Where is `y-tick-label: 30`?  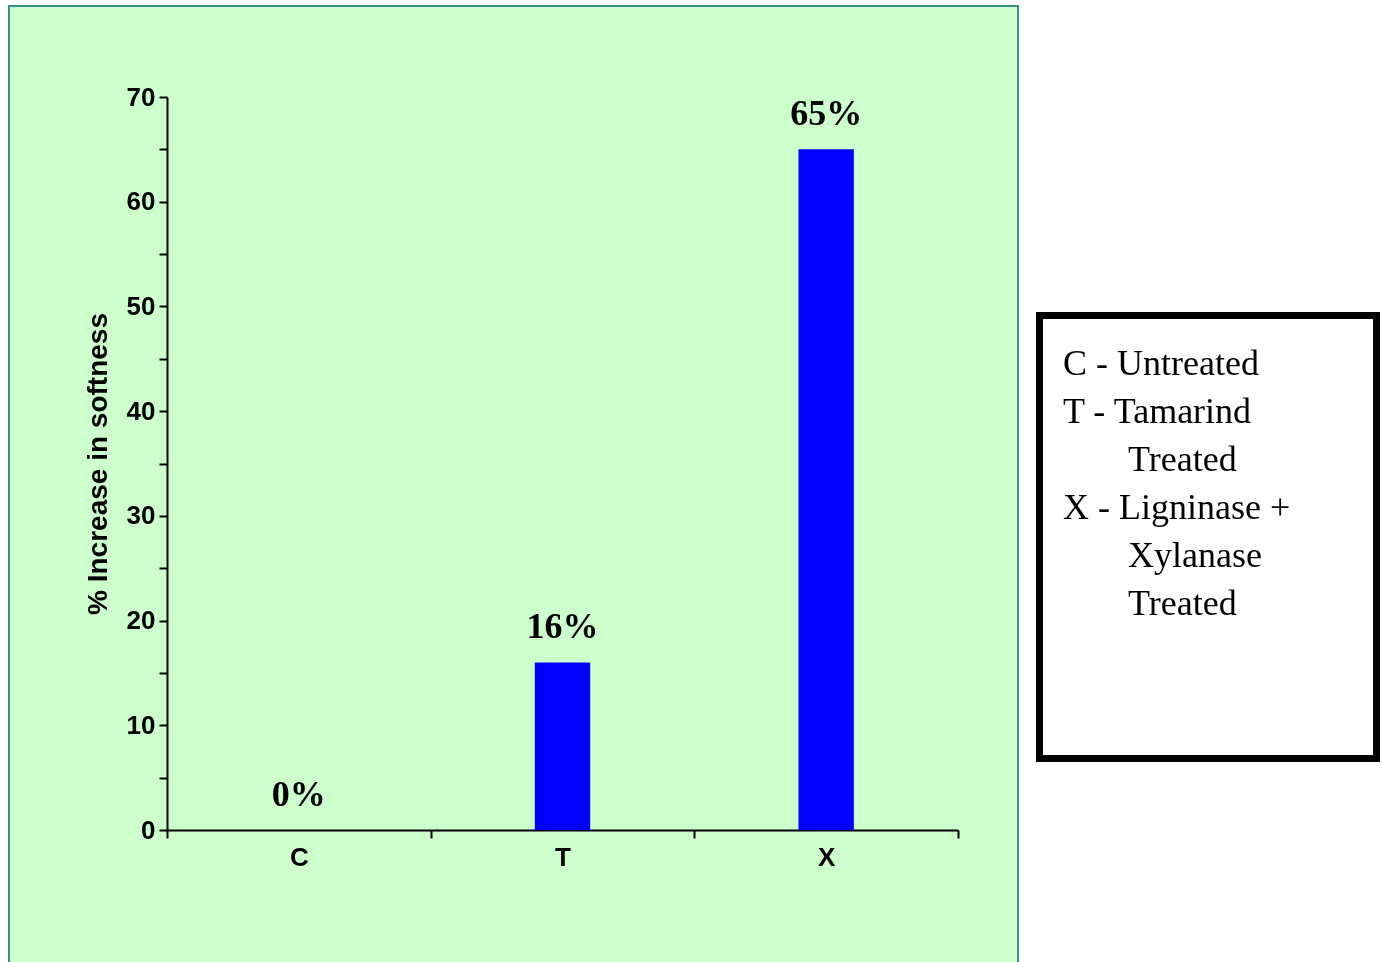
y-tick-label: 30 is located at coordinates (141, 515).